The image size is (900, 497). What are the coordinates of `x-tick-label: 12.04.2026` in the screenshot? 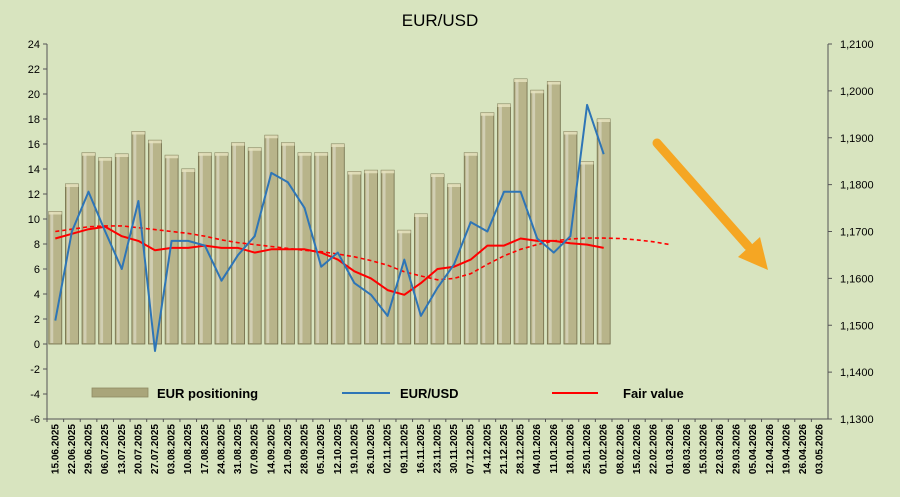 It's located at (770, 449).